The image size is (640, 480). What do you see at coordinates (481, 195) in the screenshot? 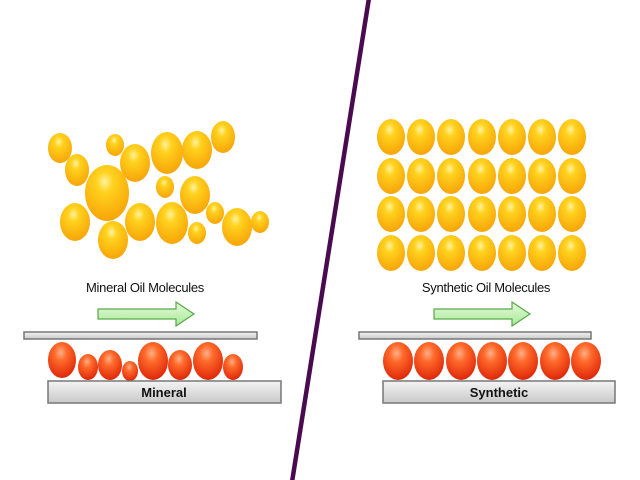
I see `synthetic-molecules-grid` at bounding box center [481, 195].